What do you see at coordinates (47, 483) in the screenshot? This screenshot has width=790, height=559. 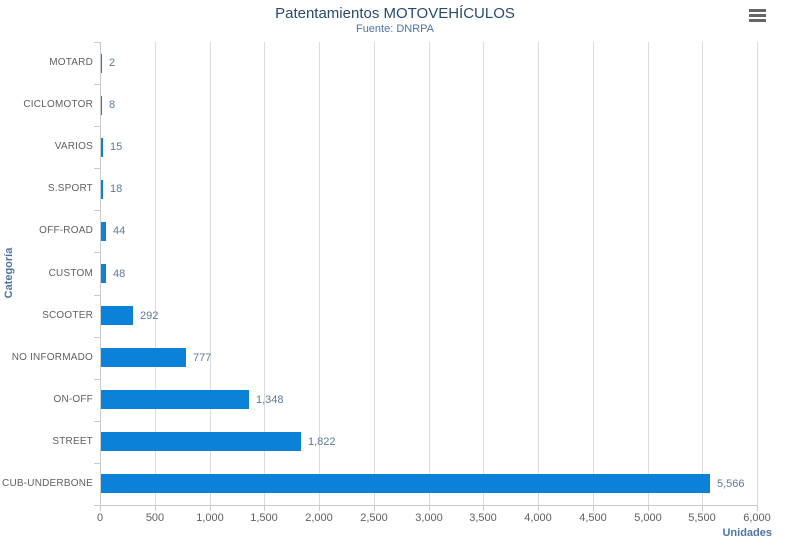 I see `category-label: CUB-UNDERBONE` at bounding box center [47, 483].